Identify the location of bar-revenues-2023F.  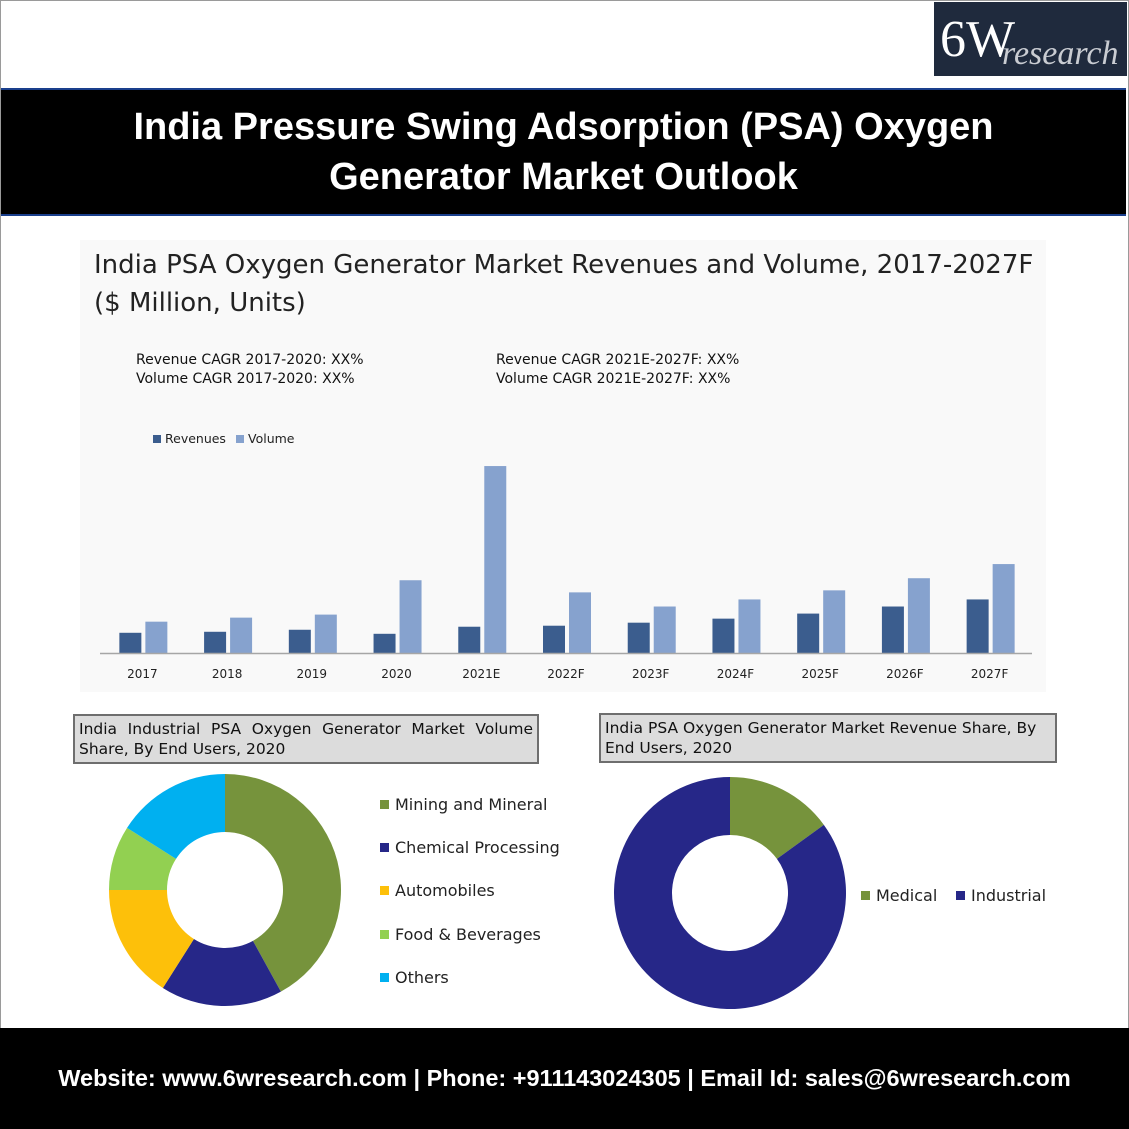
(638, 637).